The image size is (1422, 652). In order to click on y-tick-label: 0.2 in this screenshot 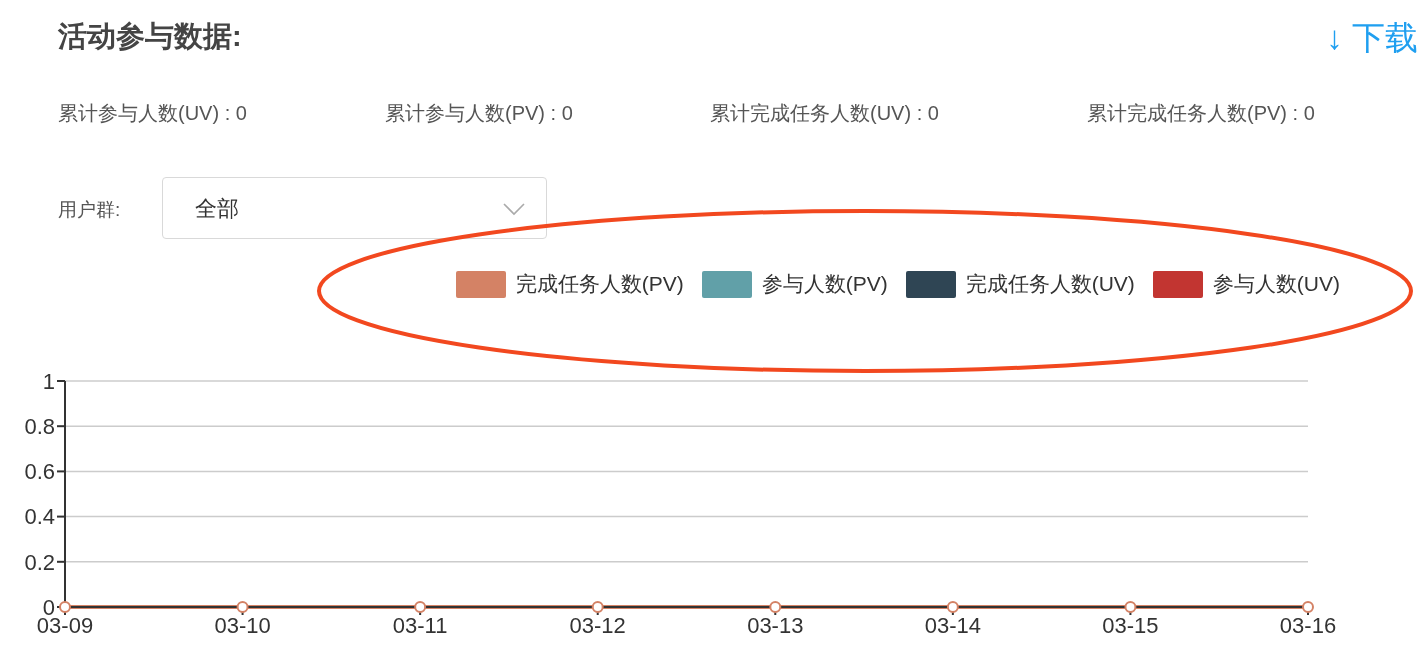, I will do `click(39, 562)`.